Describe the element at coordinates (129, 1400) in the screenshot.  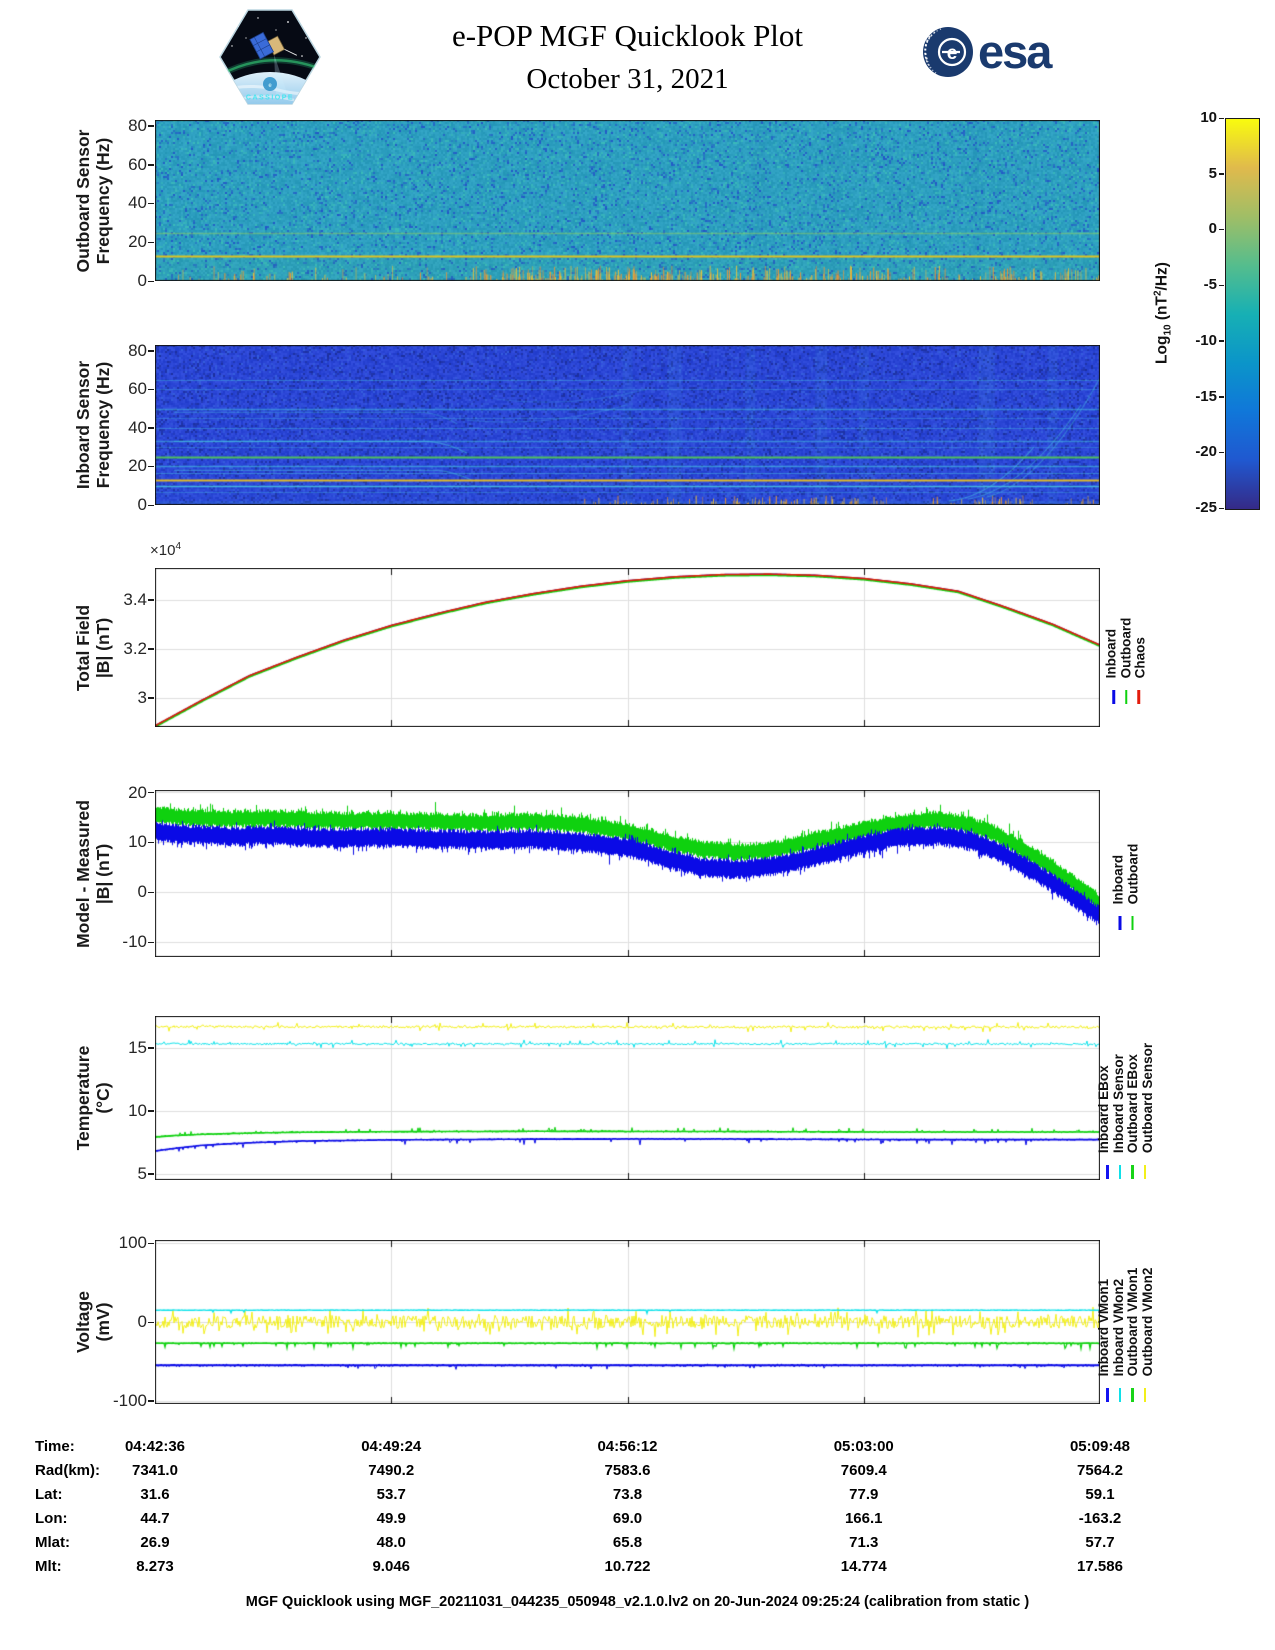
I see `y-tick-label: -100` at that location.